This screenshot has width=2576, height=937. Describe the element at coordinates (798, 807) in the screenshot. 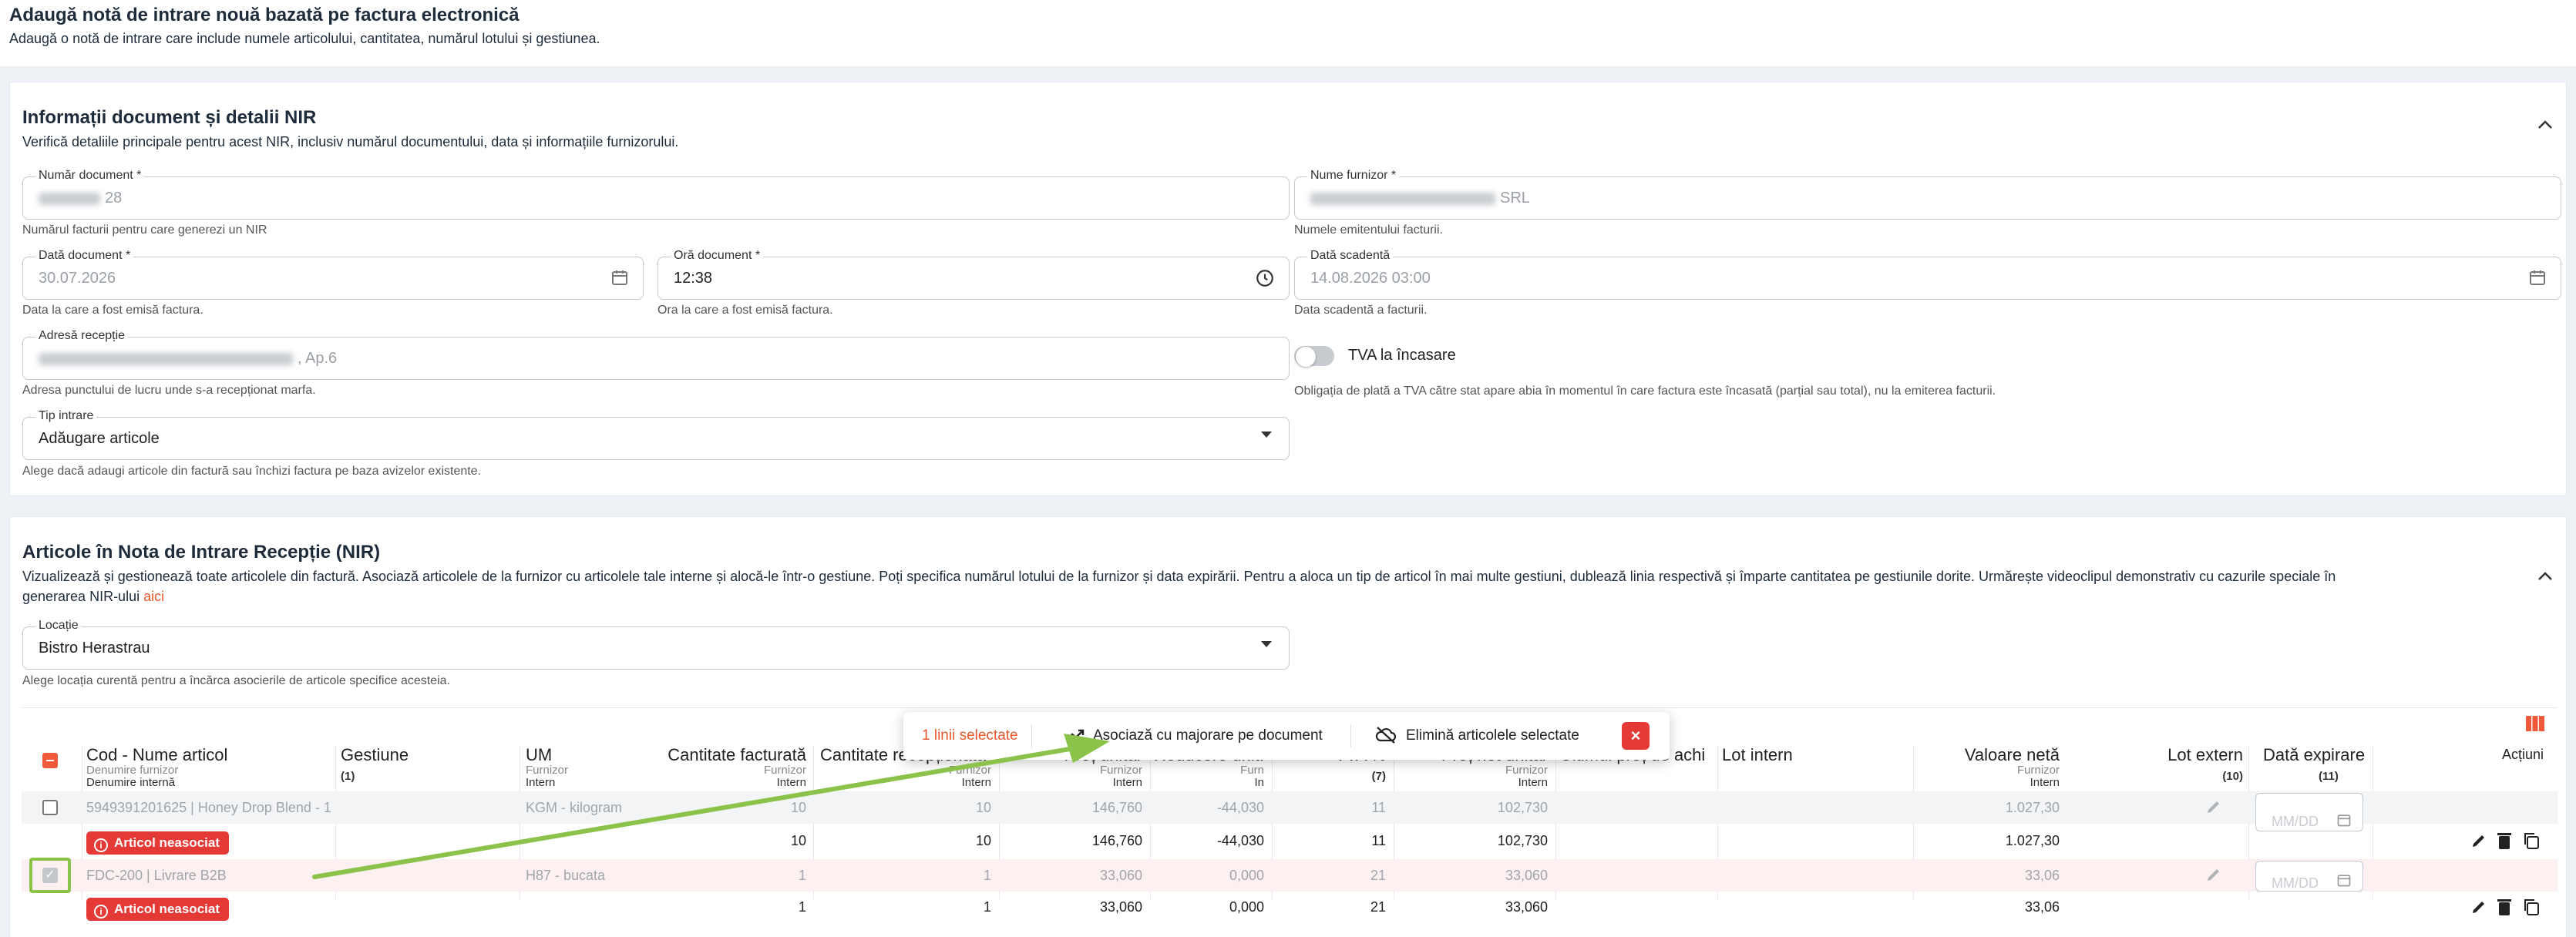

I see `row-cant-fact: 10` at that location.